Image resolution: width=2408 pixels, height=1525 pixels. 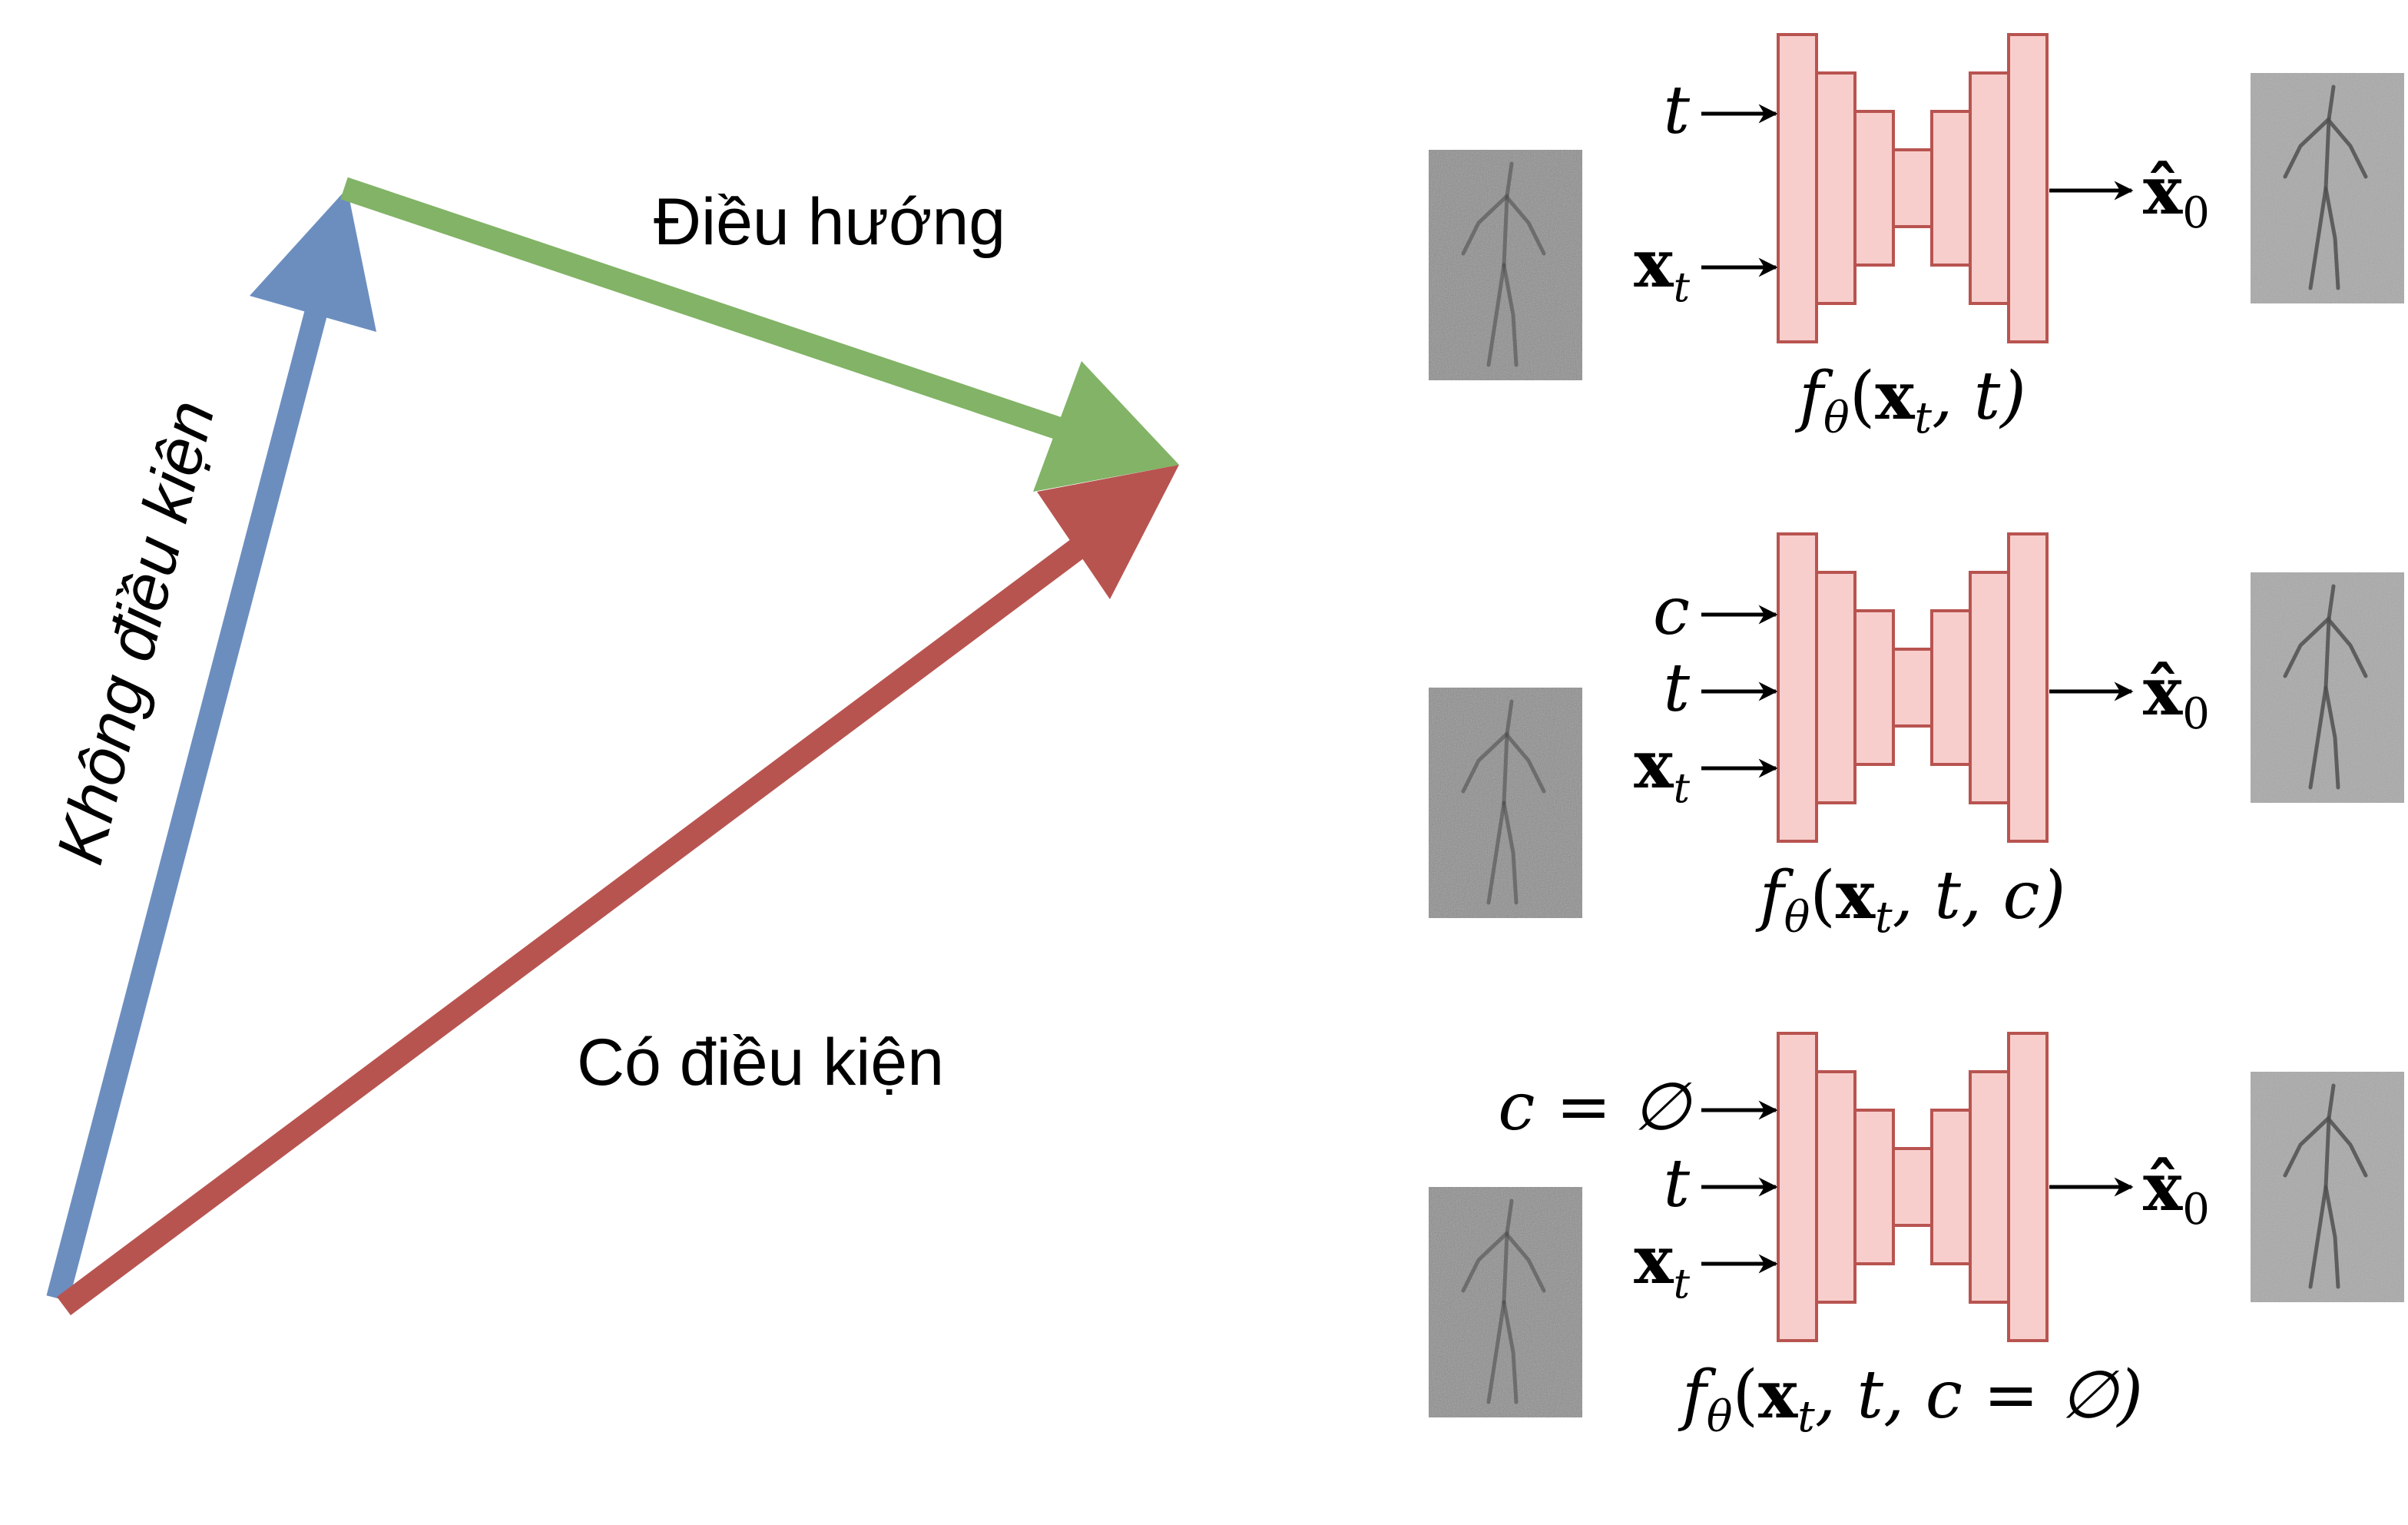 What do you see at coordinates (760, 1062) in the screenshot?
I see `conditional-label: Có điều kiện` at bounding box center [760, 1062].